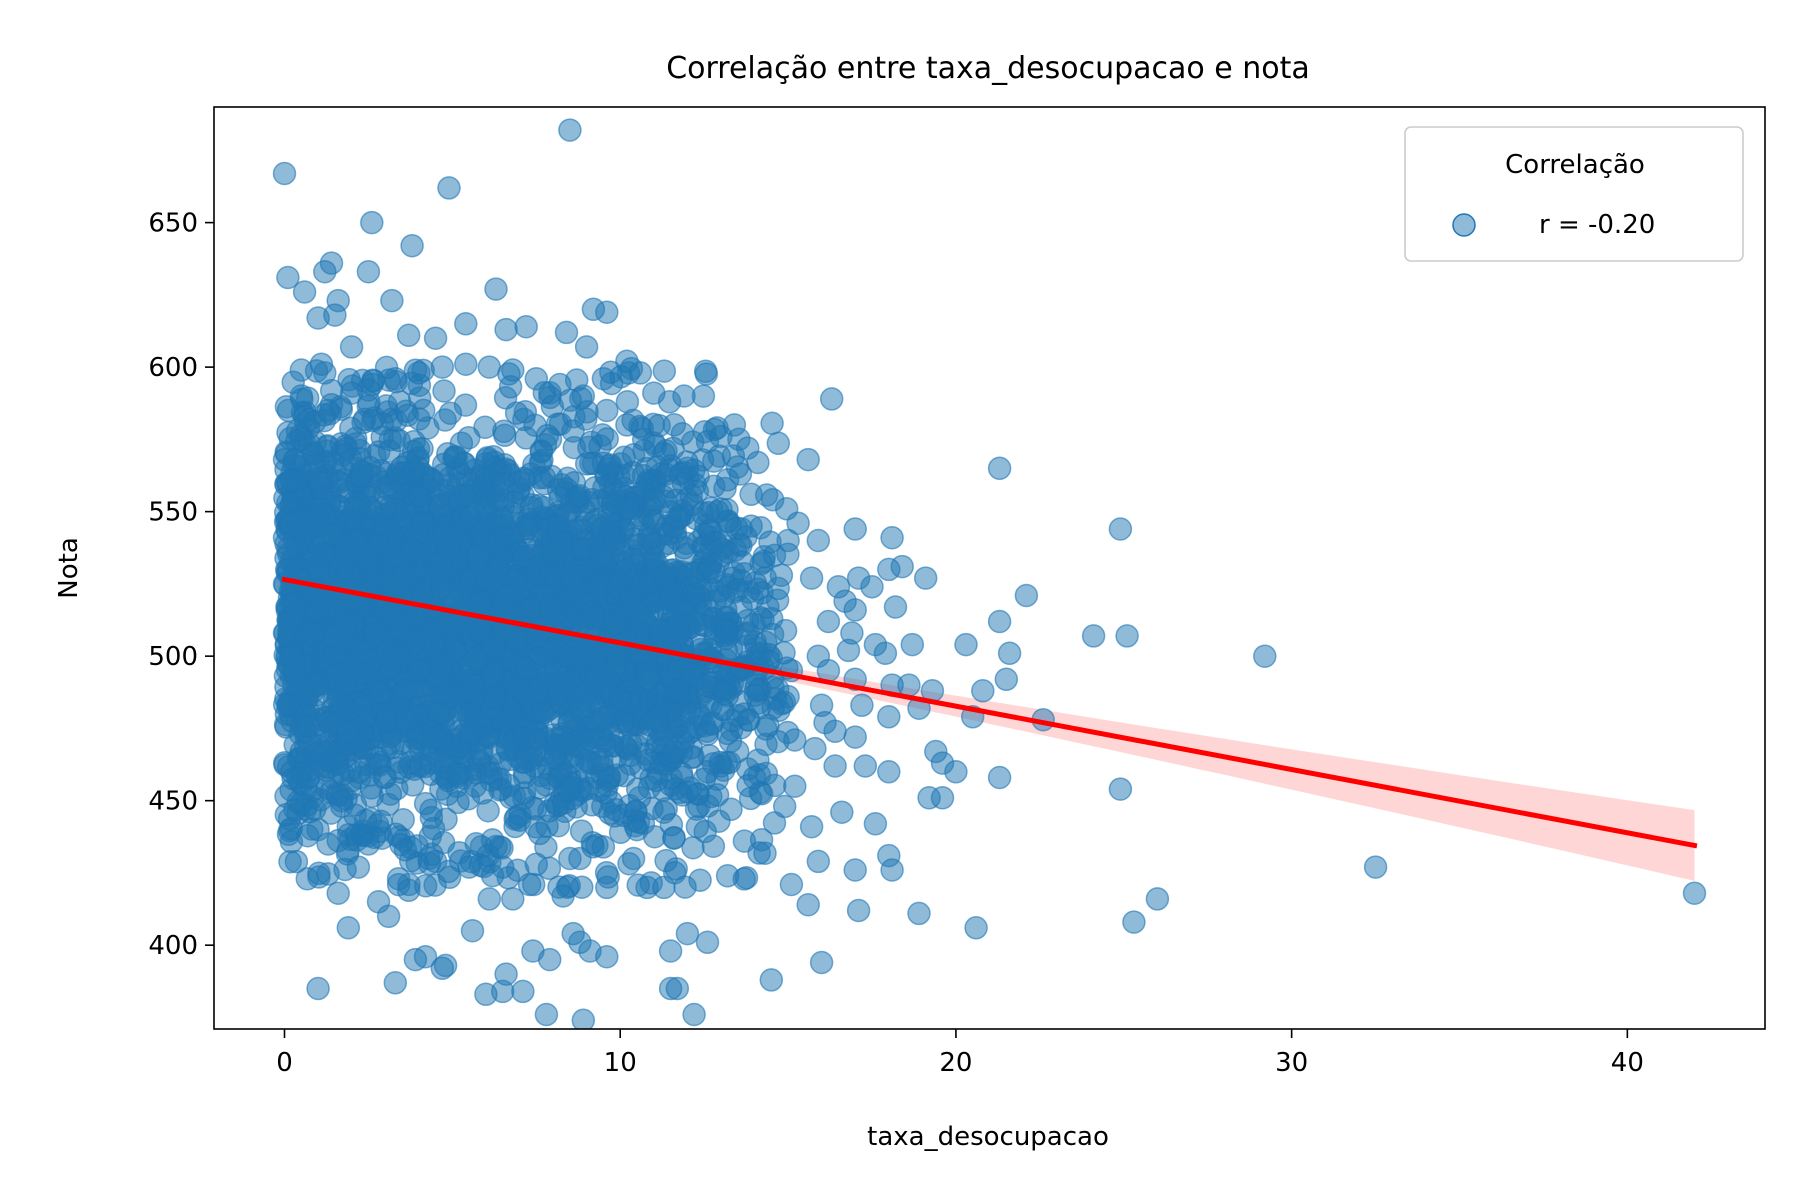 The width and height of the screenshot is (1800, 1200). Describe the element at coordinates (181, 585) in the screenshot. I see `y-axis-ticks: 400 450 500 550 600 650` at that location.